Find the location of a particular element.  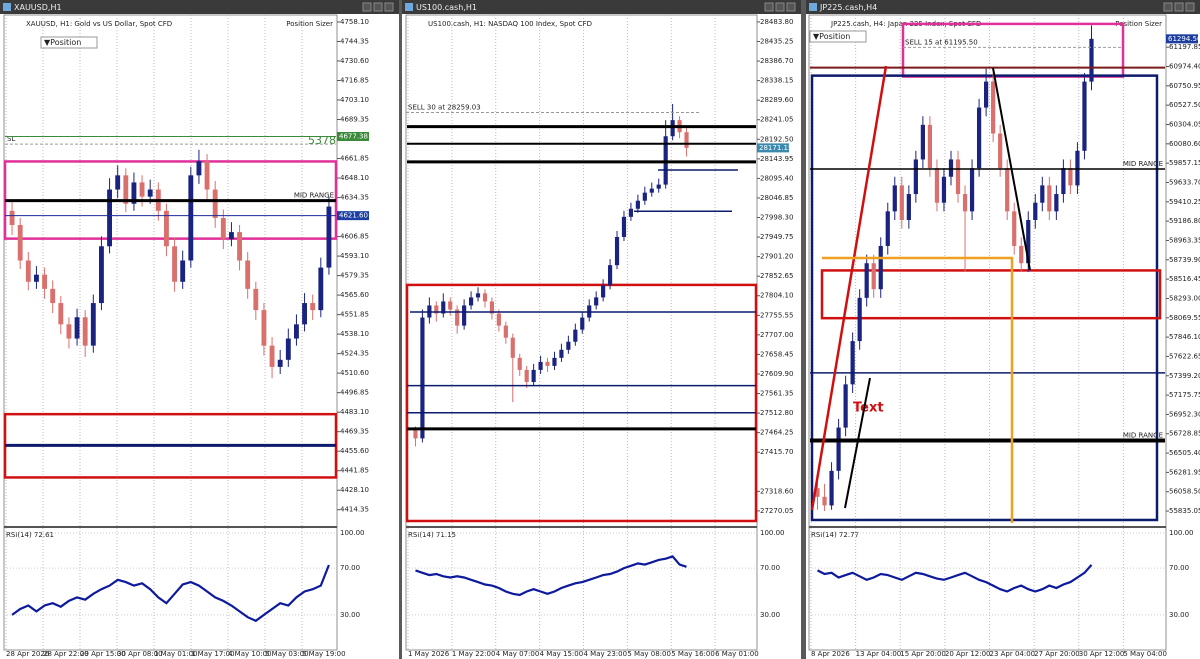

x-tick-label: 28 Apr 22:00 is located at coordinates (66, 654).